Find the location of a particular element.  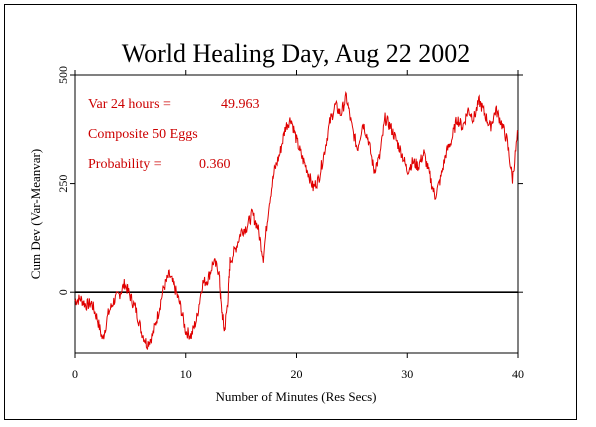

annotation-var-label: Var 24 hours = is located at coordinates (129, 104).